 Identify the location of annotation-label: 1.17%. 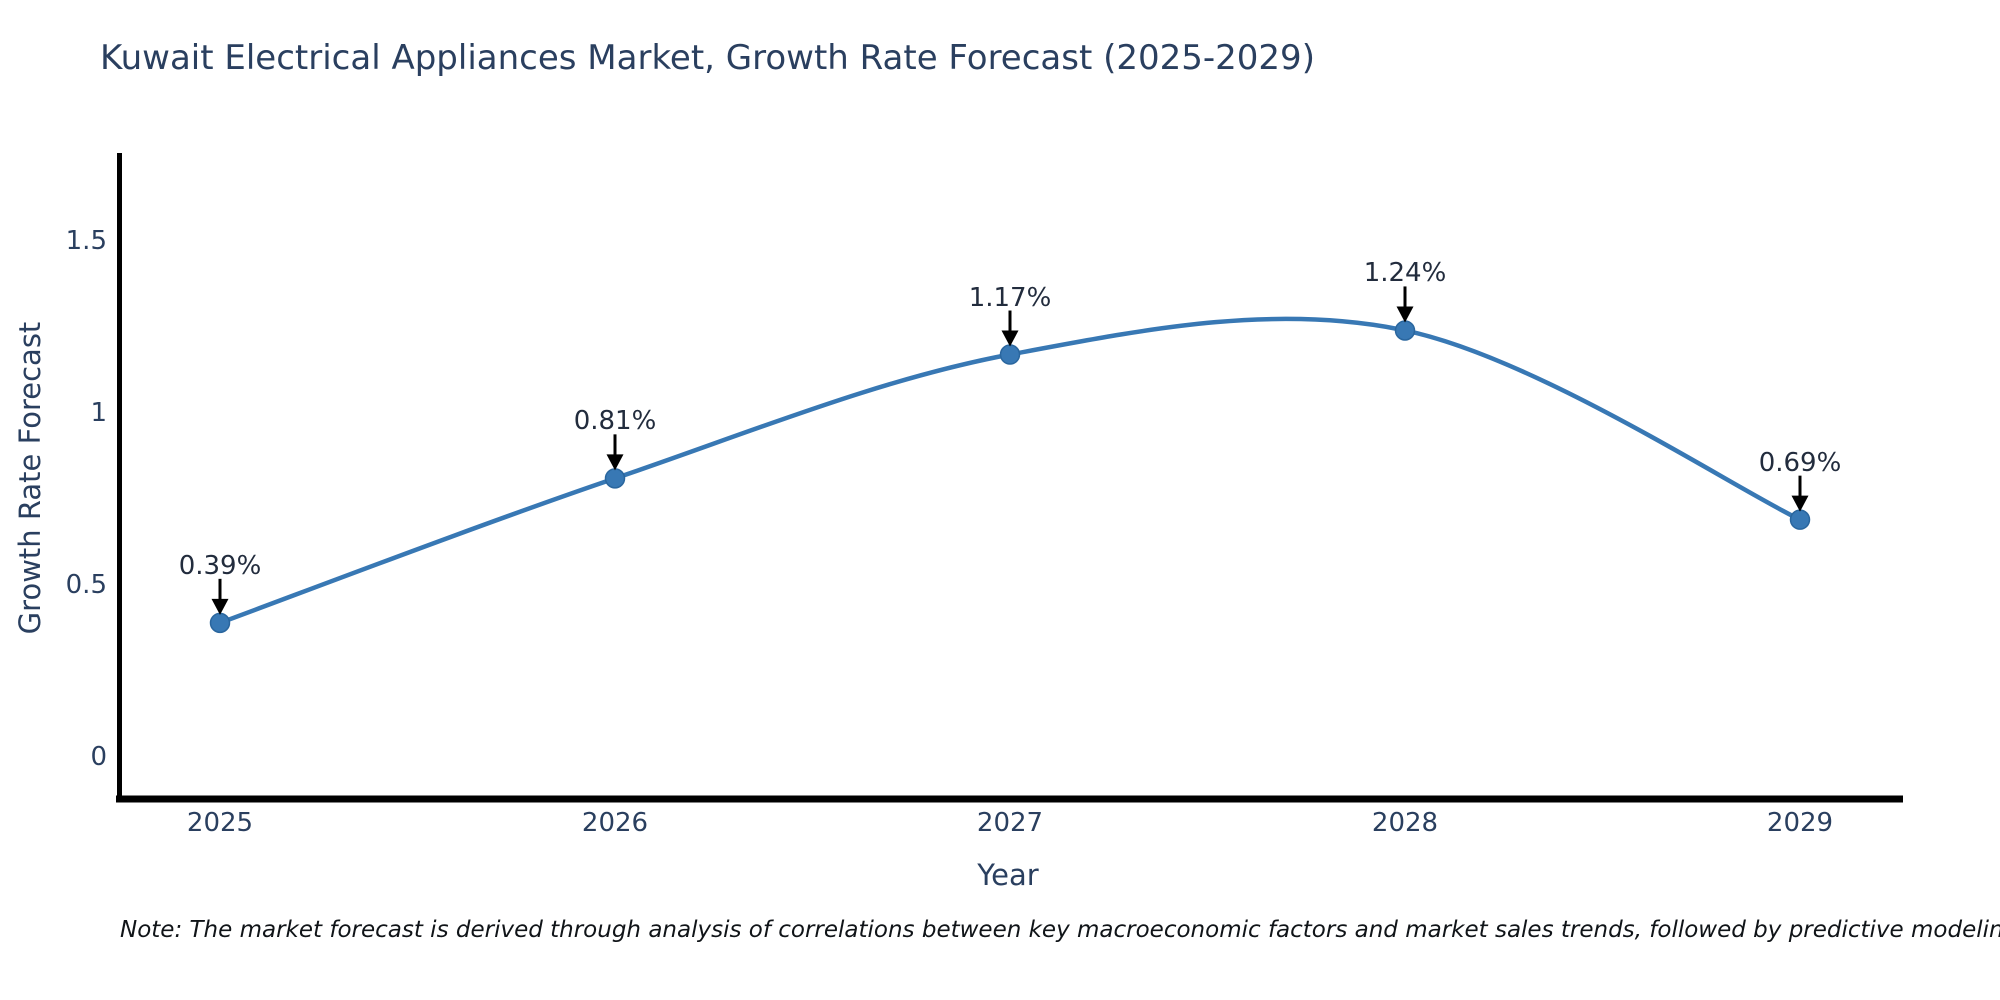
(1010, 297).